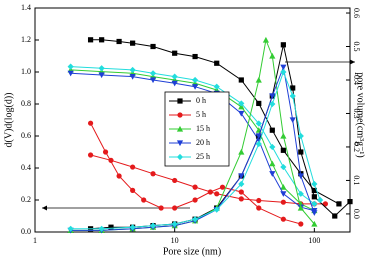  What do you see at coordinates (35, 240) in the screenshot?
I see `x-tick-label: 1` at bounding box center [35, 240].